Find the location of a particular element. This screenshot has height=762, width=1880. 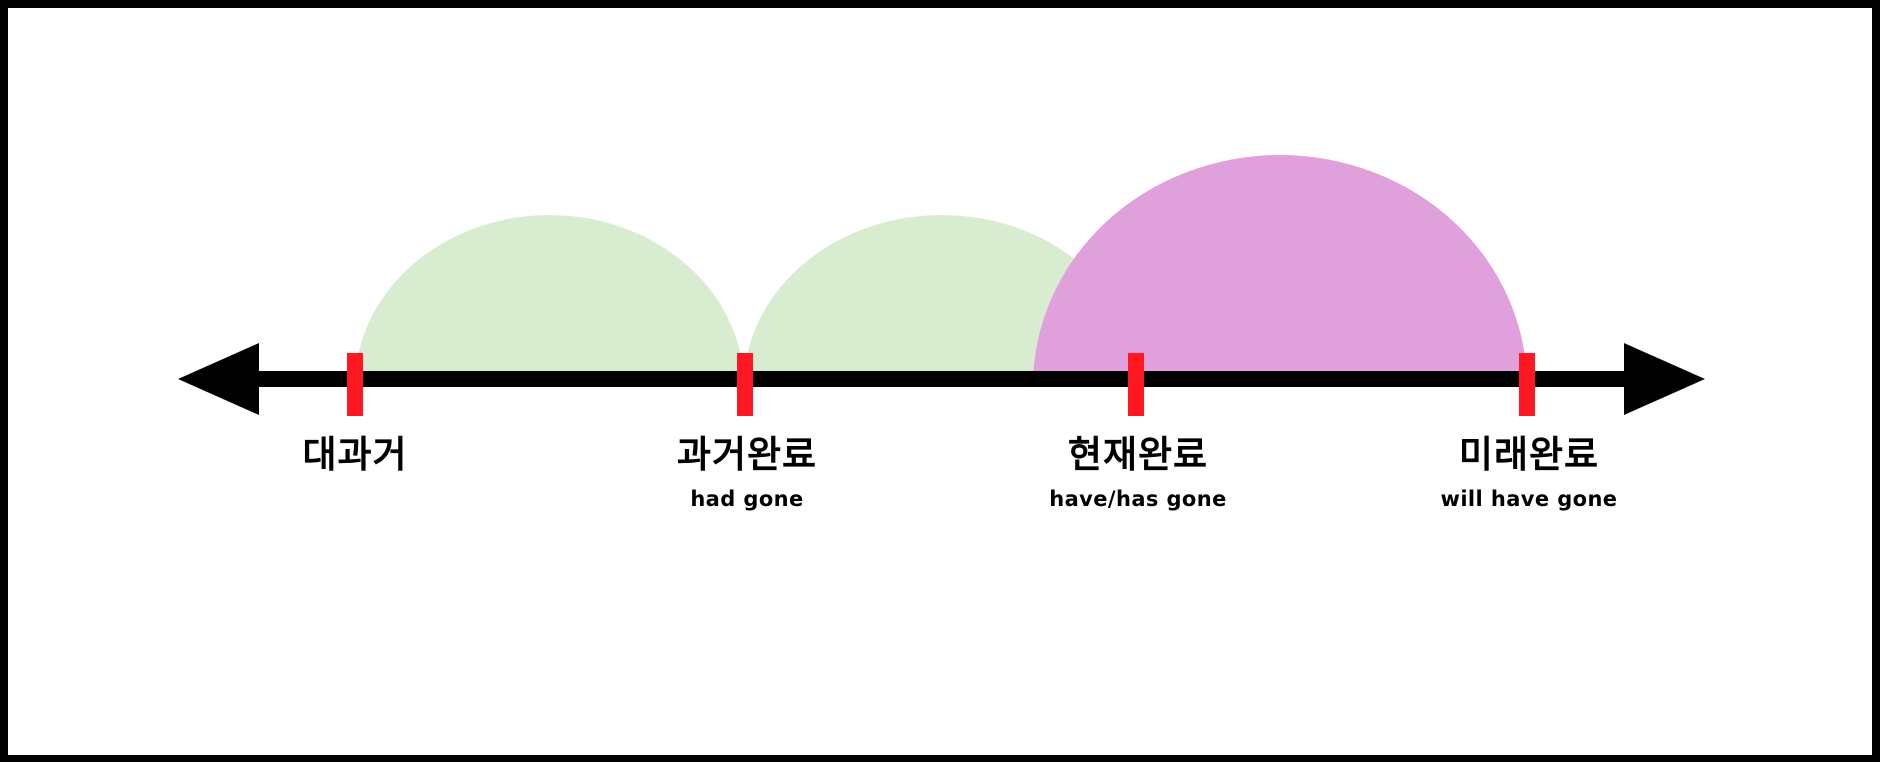

tick-mark-miraewanryo is located at coordinates (1527, 384).